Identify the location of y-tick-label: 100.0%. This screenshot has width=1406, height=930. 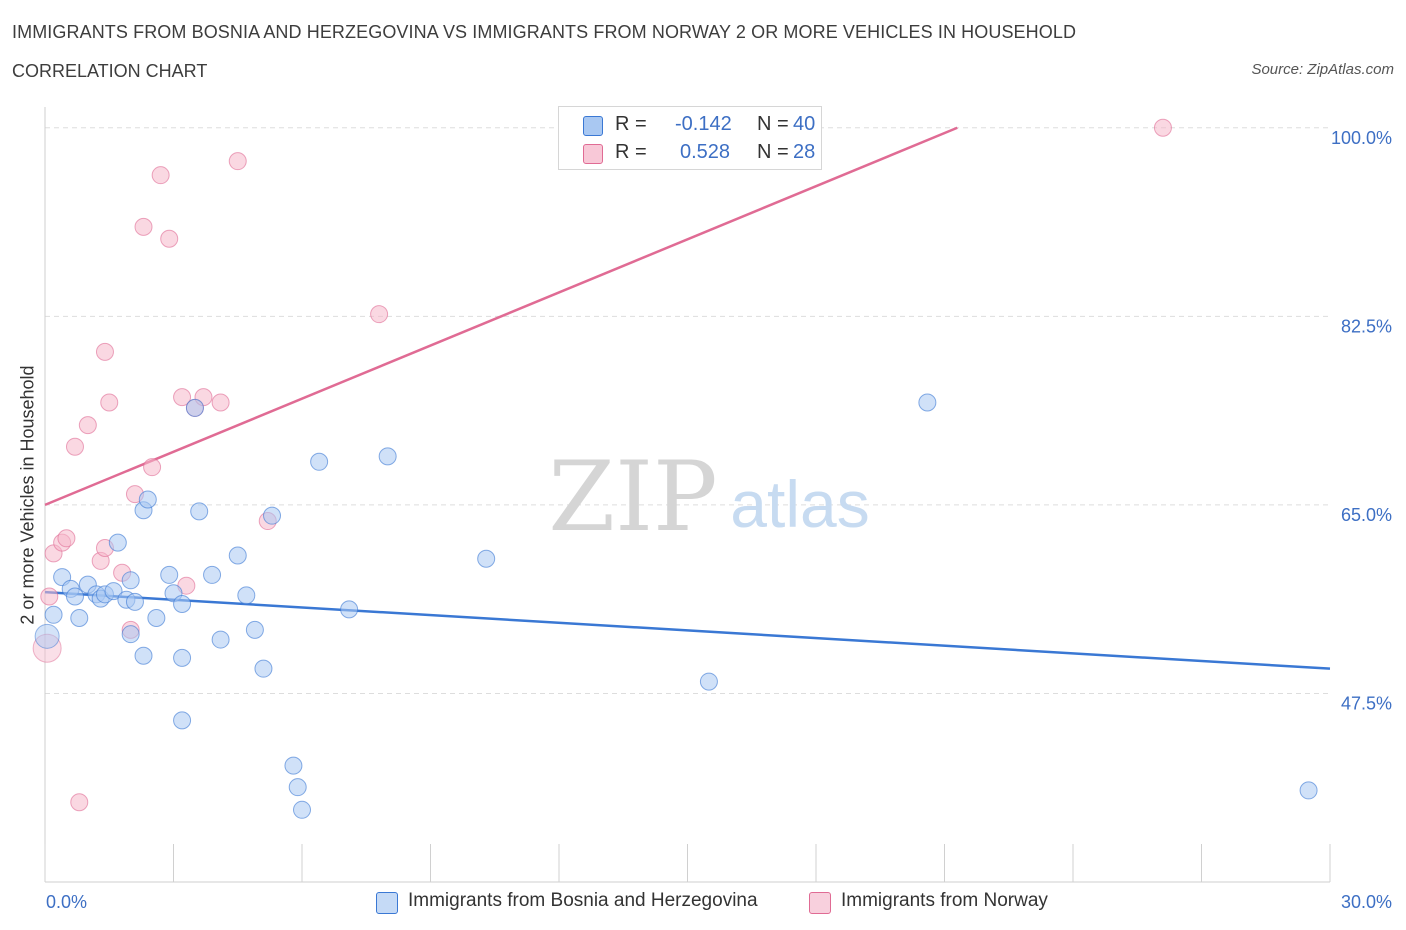
(1361, 138).